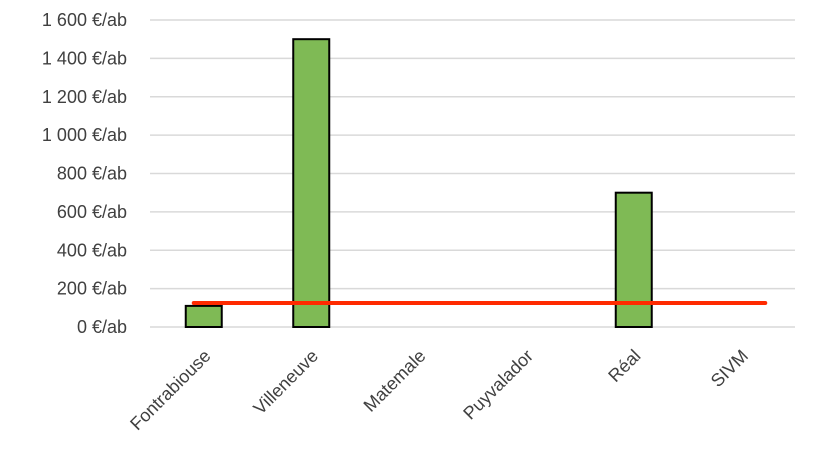 The height and width of the screenshot is (451, 813). What do you see at coordinates (92, 250) in the screenshot?
I see `y-tick-label: 400 €/ab` at bounding box center [92, 250].